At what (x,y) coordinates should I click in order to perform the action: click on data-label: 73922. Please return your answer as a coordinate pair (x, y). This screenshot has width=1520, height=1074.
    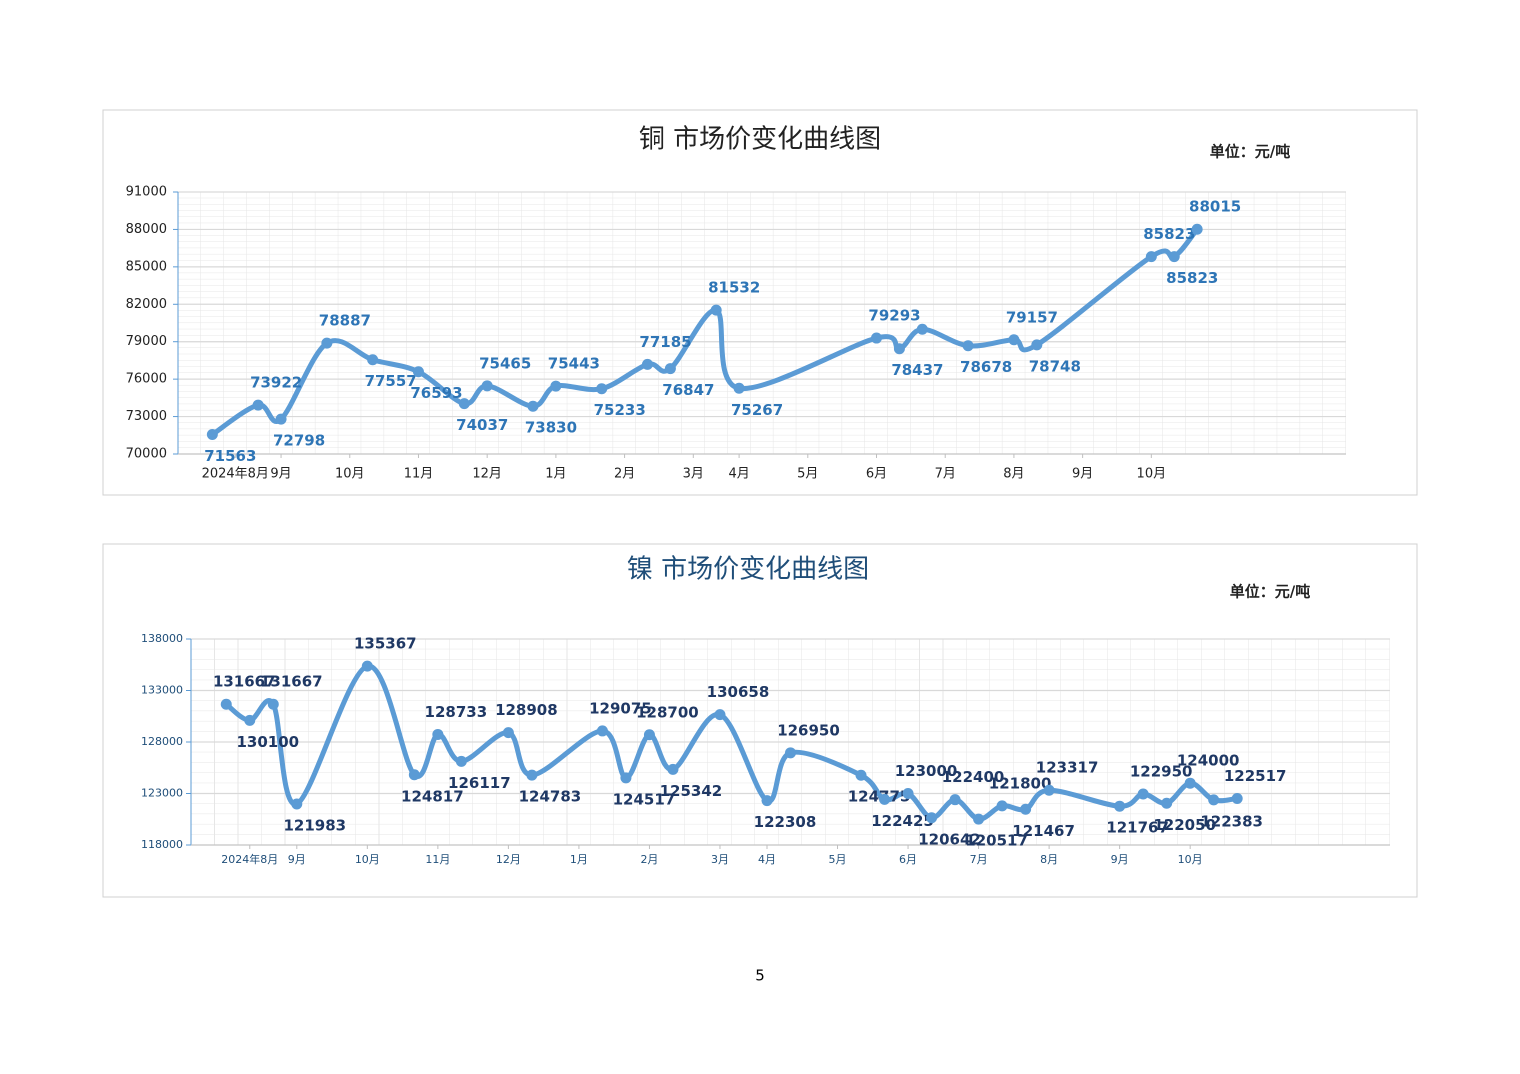
    Looking at the image, I should click on (276, 383).